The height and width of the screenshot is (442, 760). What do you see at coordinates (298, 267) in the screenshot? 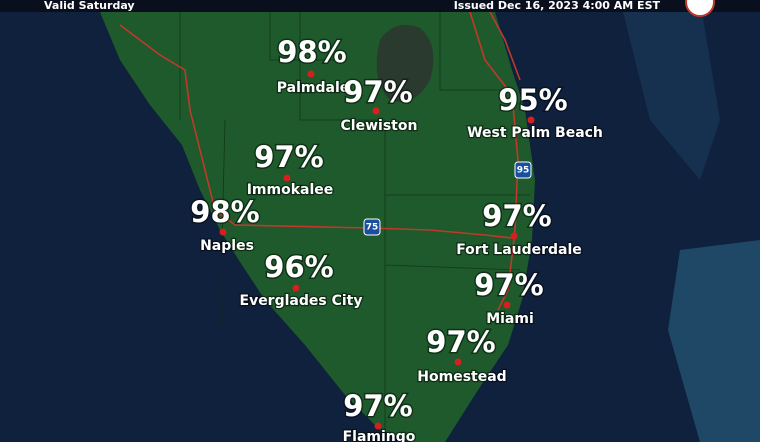
I see `city-value: 96%` at bounding box center [298, 267].